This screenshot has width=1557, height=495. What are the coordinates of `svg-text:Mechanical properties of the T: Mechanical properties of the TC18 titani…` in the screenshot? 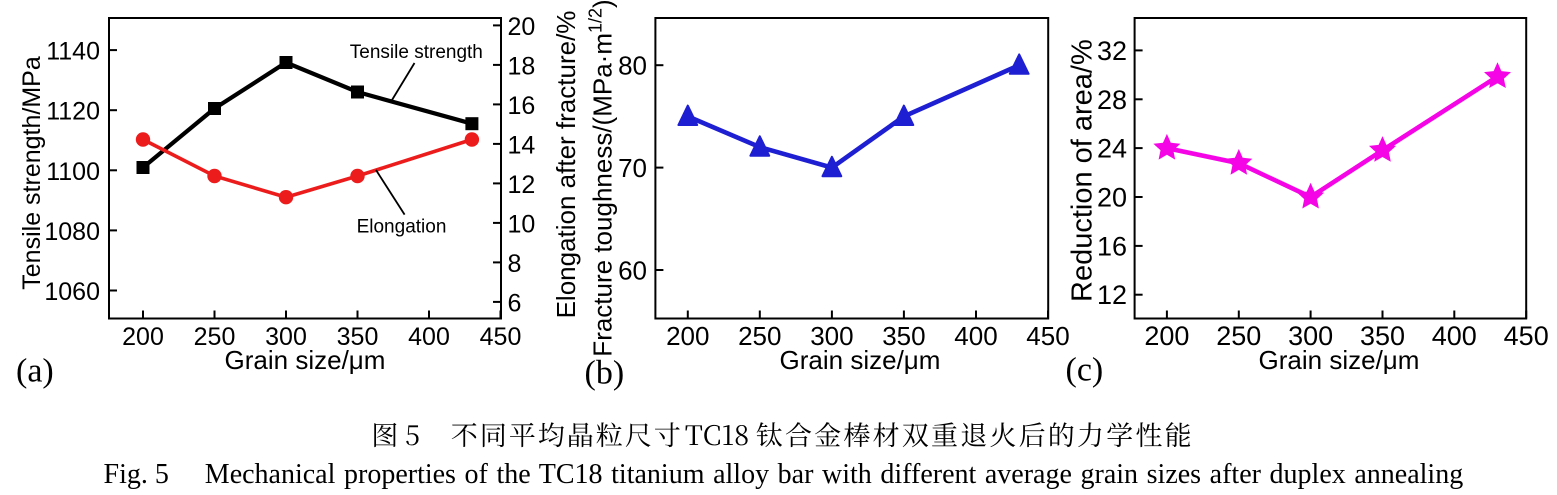 It's located at (834, 474).